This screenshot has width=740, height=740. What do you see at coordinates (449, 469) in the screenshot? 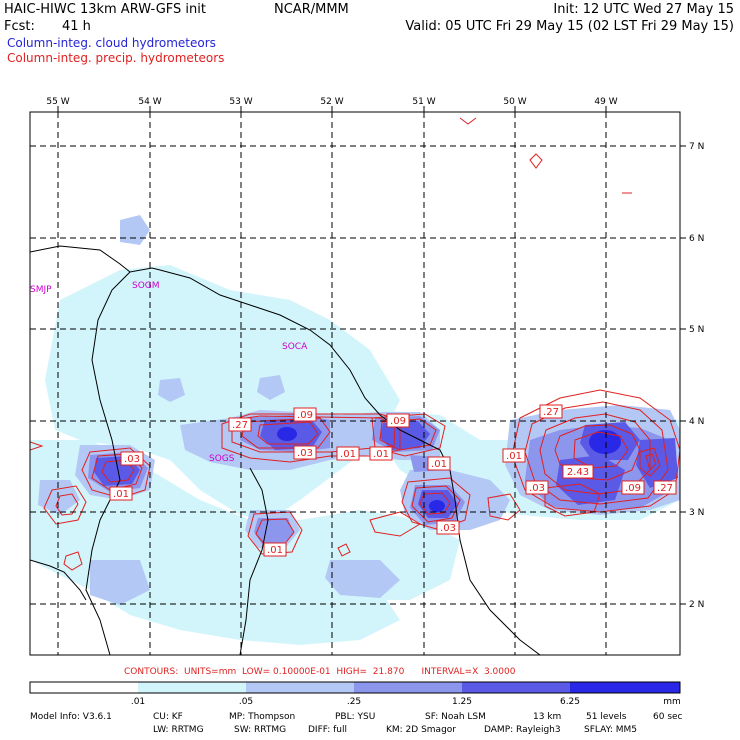
I see `cloud-shading-core` at bounding box center [449, 469].